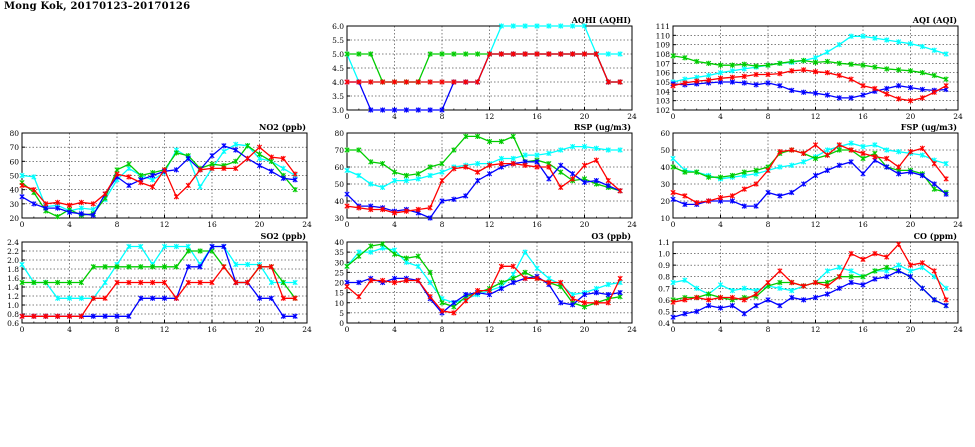  Describe the element at coordinates (665, 150) in the screenshot. I see `y-tick-label: 50` at that location.